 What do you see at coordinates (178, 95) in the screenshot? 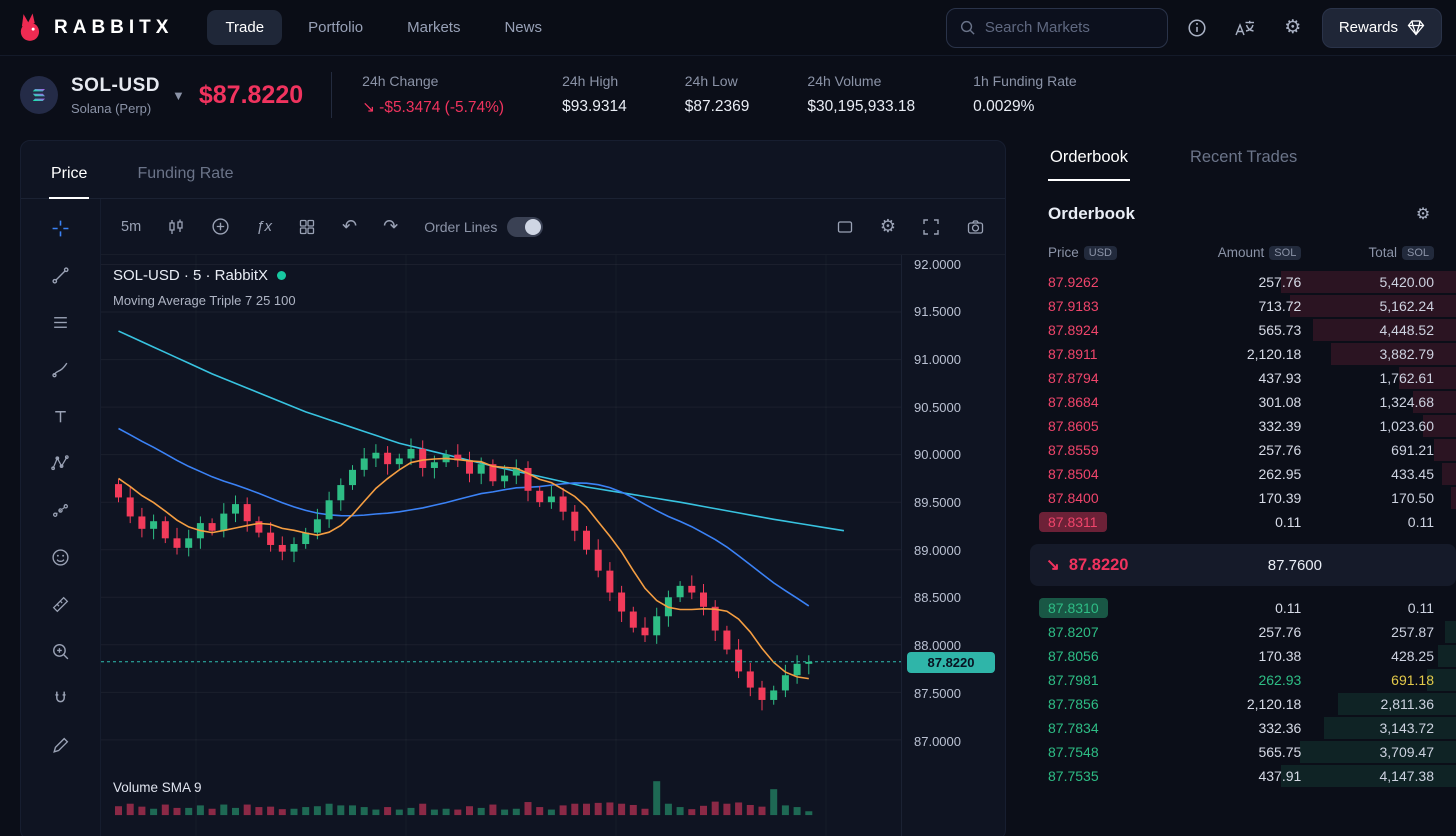
I see `chevron-down-icon: ▼` at bounding box center [178, 95].